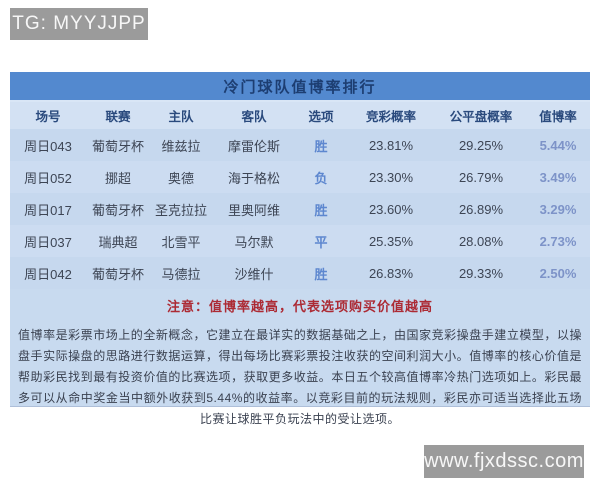  Describe the element at coordinates (117, 178) in the screenshot. I see `cell-league: 挪超` at that location.